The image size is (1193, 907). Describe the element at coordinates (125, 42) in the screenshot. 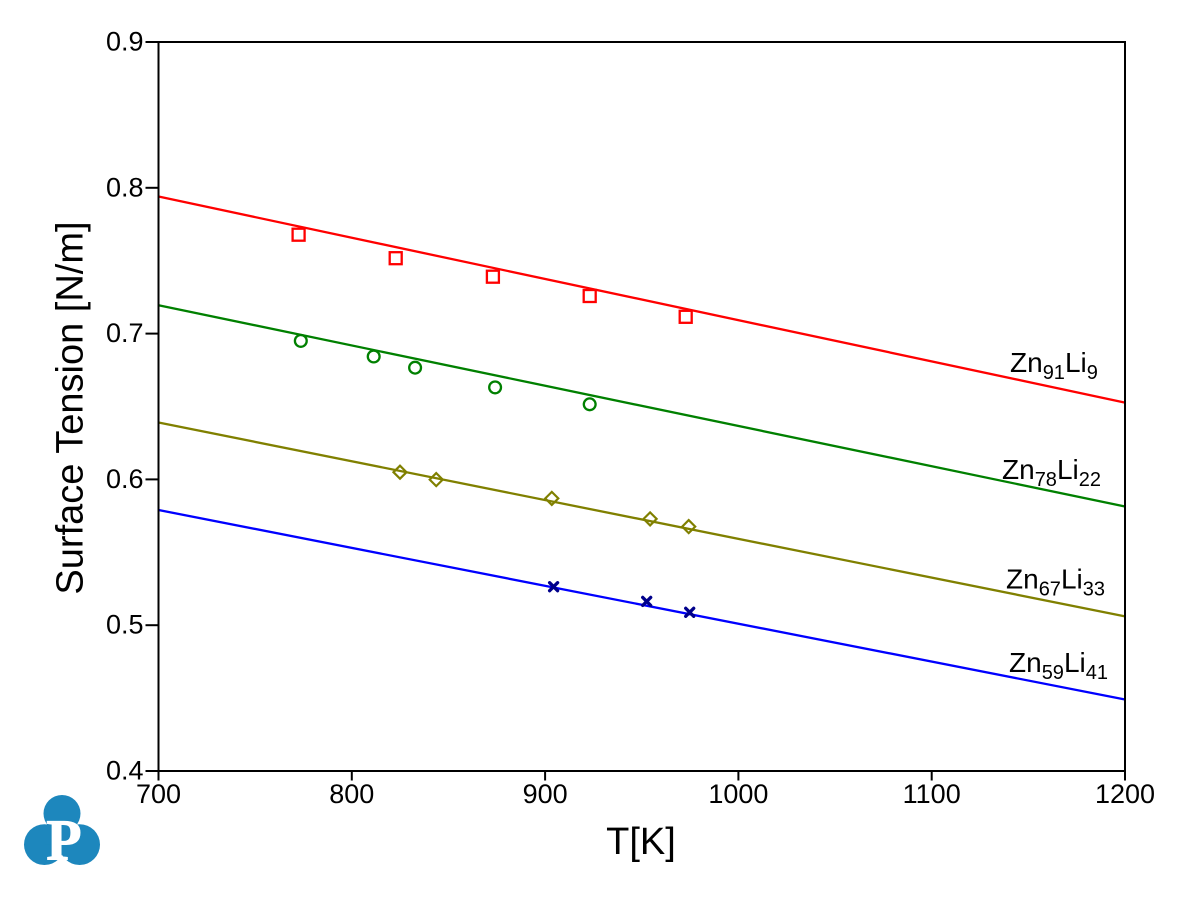

I see `svg-text: 0.9` at that location.